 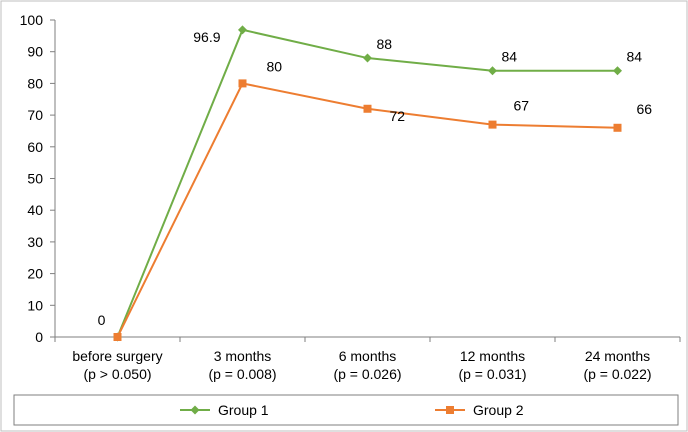 I want to click on y-axis-ticks: 0 10 20 30 40 50 60 70 80 90 100, so click(x=37, y=178).